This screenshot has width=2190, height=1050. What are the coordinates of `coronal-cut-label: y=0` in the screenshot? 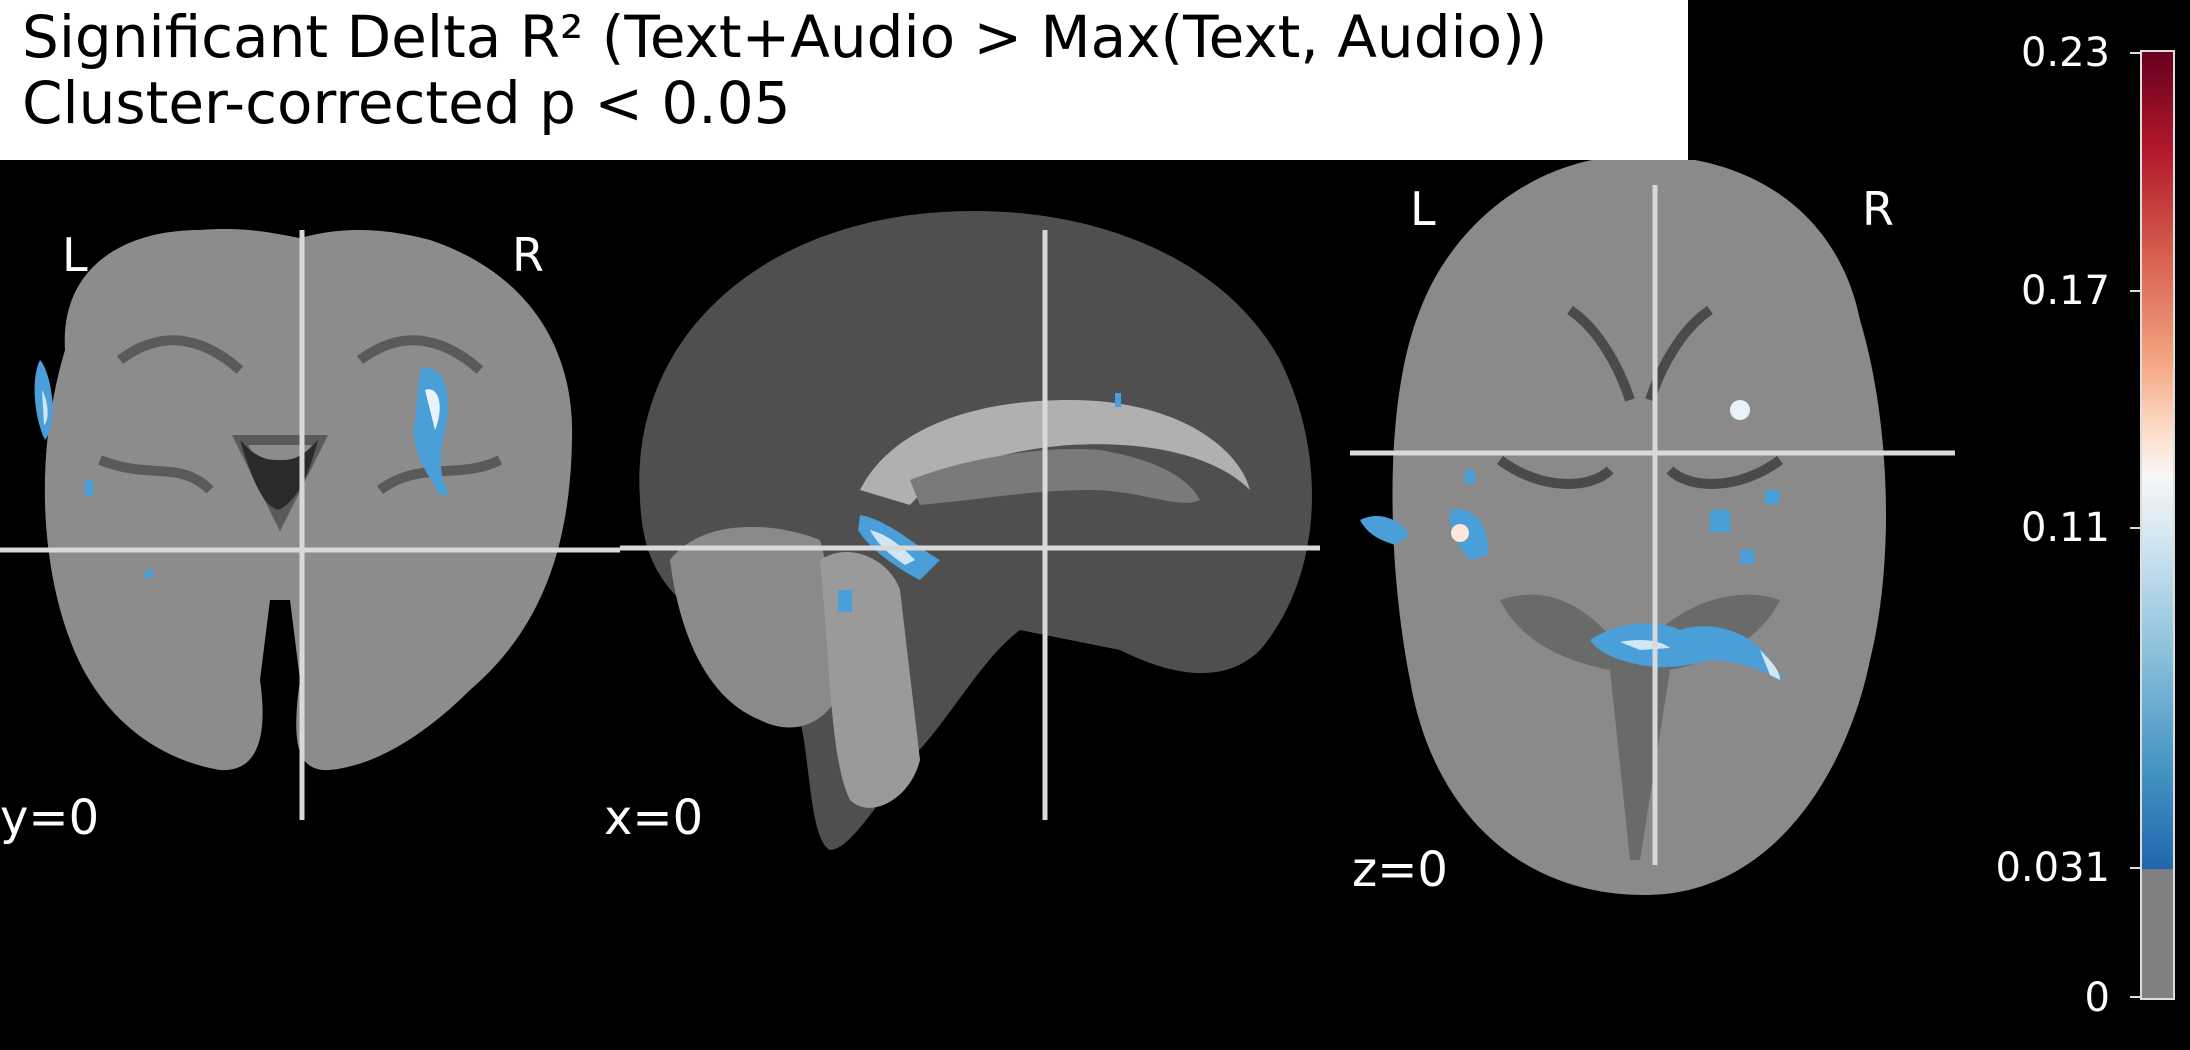 It's located at (50, 818).